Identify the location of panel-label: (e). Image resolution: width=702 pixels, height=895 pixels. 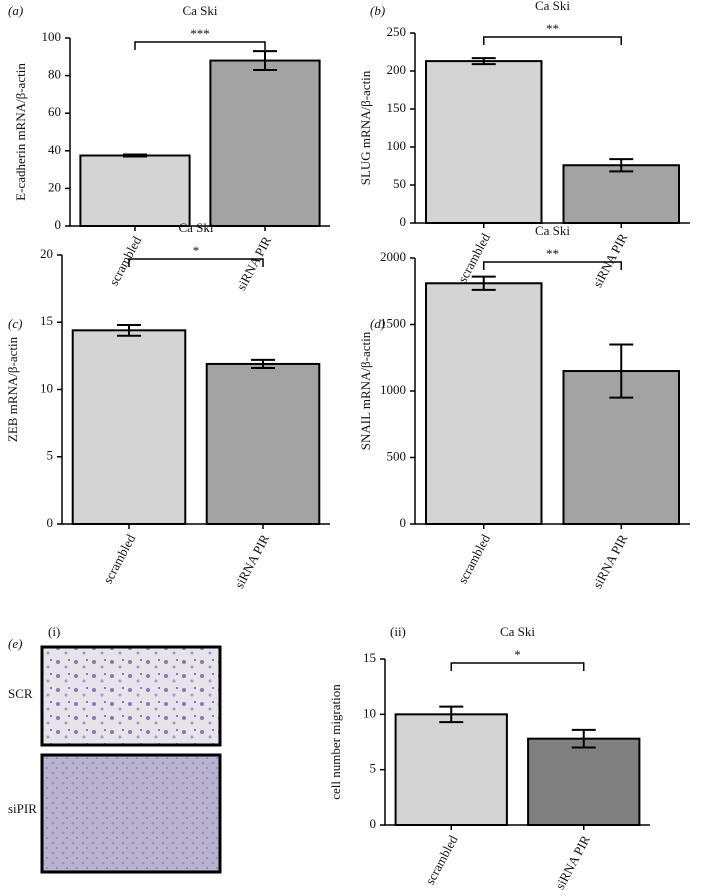
(15, 643).